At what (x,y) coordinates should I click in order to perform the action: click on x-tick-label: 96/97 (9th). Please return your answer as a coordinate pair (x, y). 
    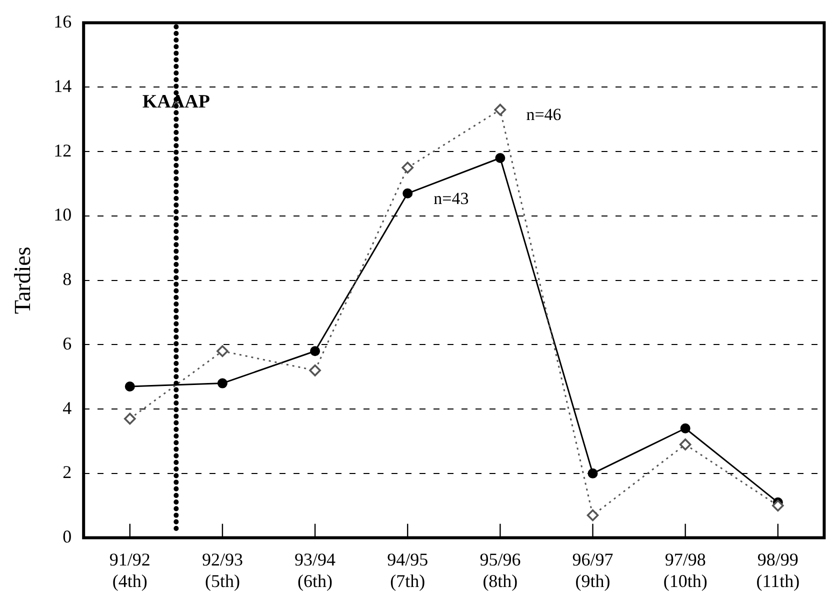
    Looking at the image, I should click on (593, 570).